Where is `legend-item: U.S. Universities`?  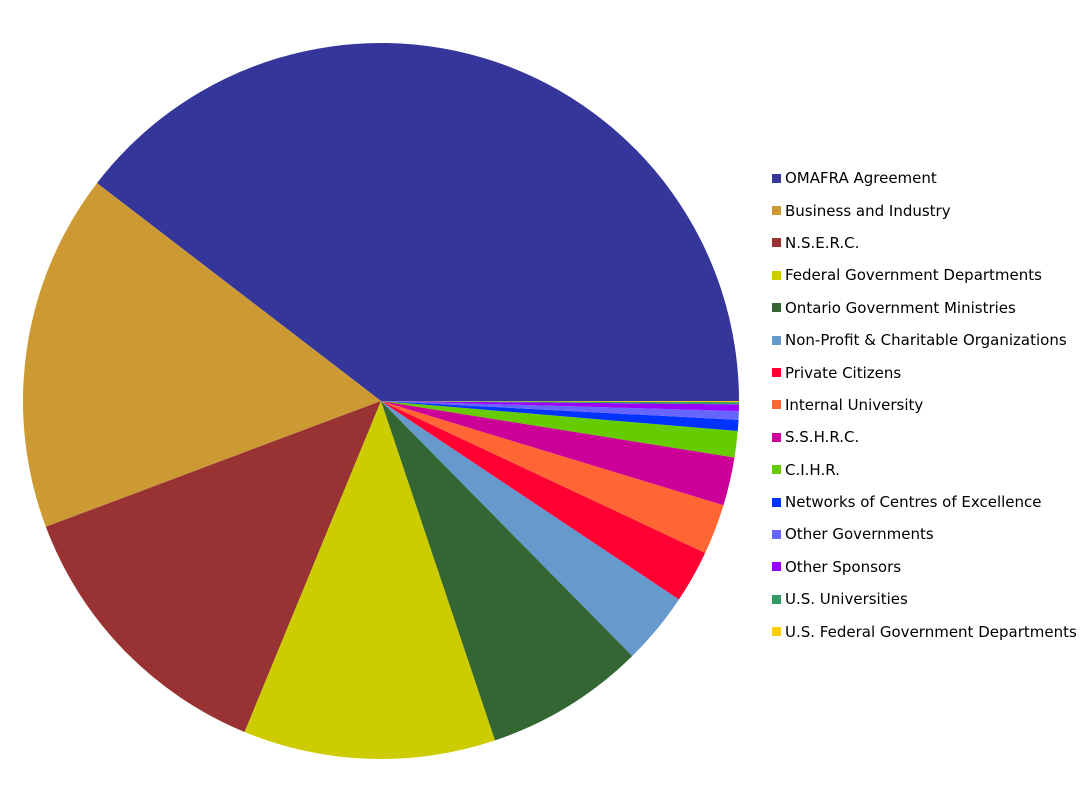 legend-item: U.S. Universities is located at coordinates (924, 599).